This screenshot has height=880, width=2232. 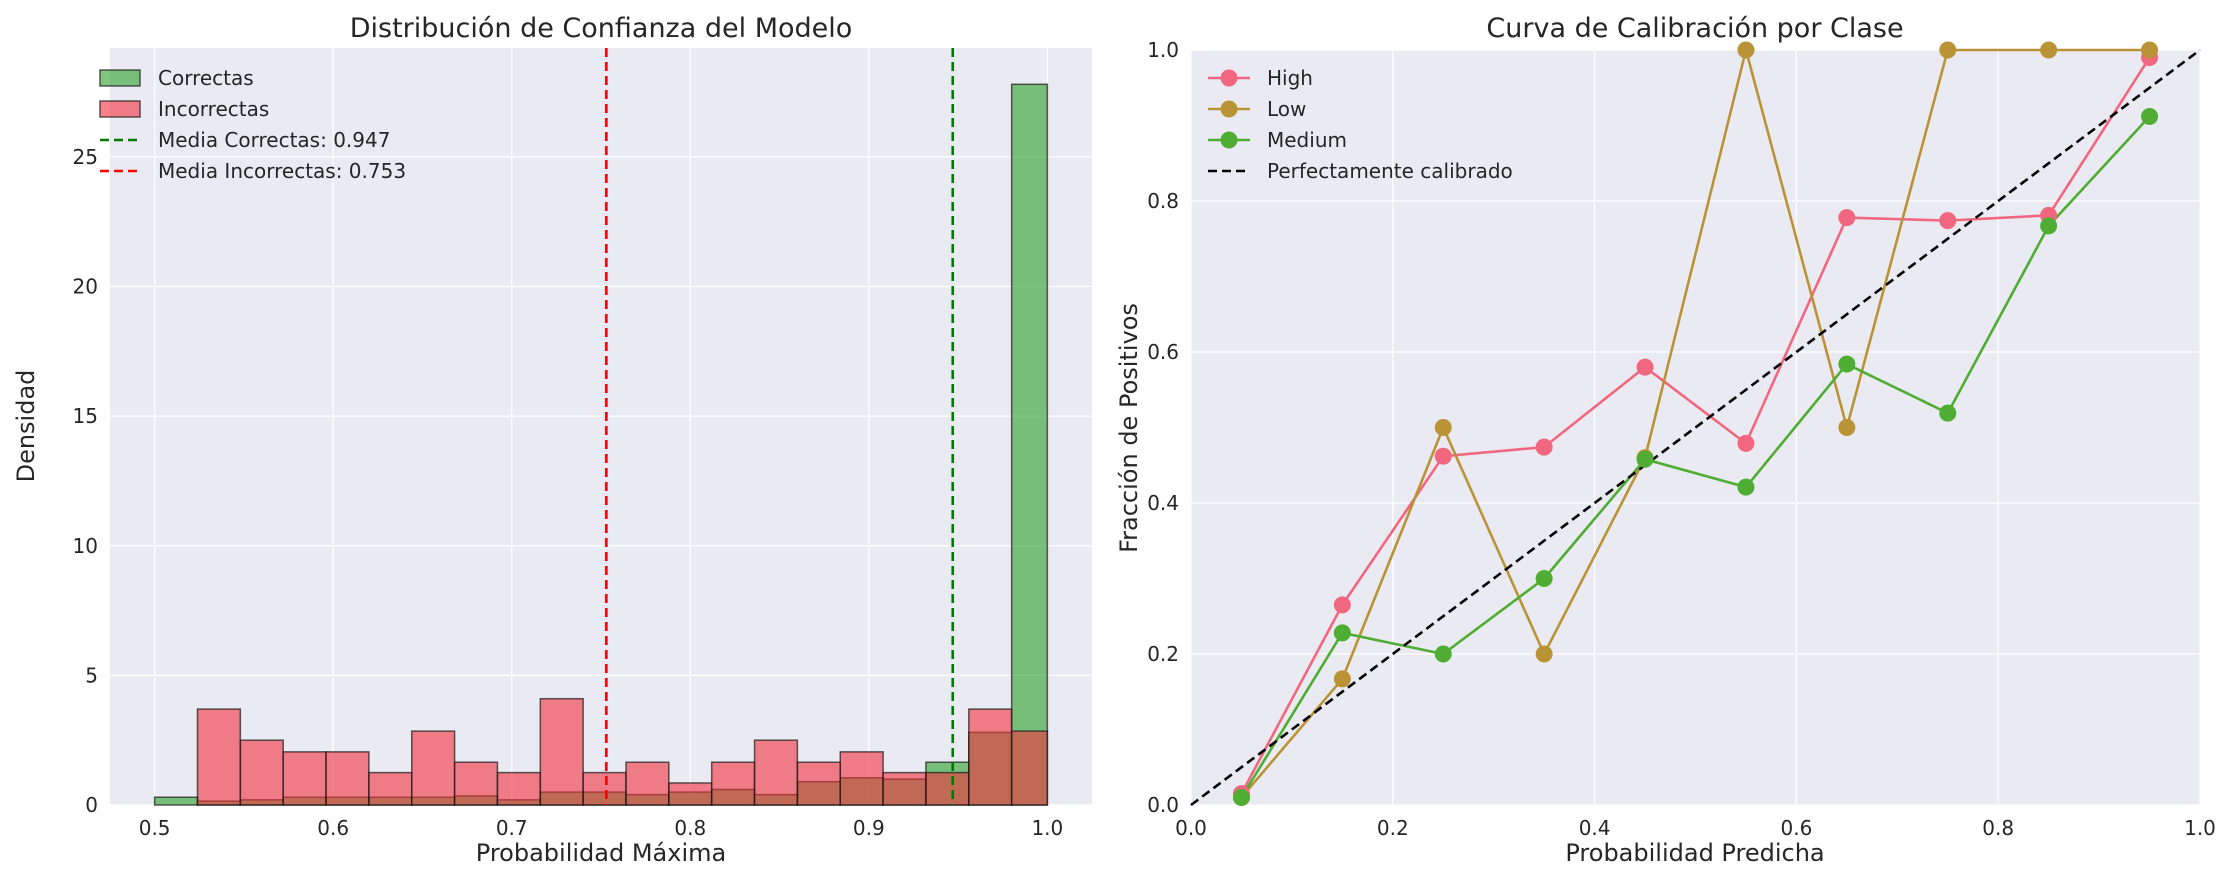 What do you see at coordinates (85, 287) in the screenshot?
I see `y-tick-label: 20` at bounding box center [85, 287].